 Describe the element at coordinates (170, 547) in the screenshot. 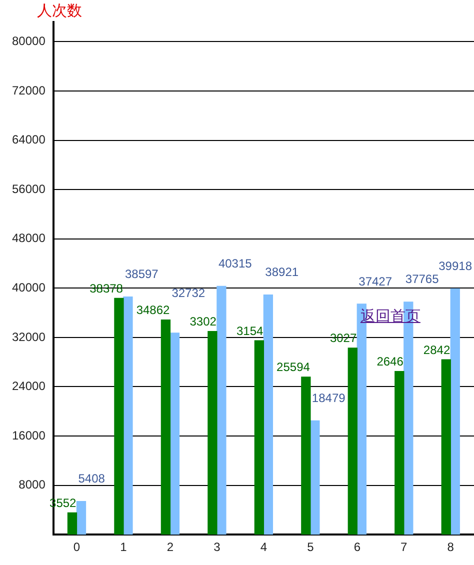

I see `x-tick-label: 2` at that location.